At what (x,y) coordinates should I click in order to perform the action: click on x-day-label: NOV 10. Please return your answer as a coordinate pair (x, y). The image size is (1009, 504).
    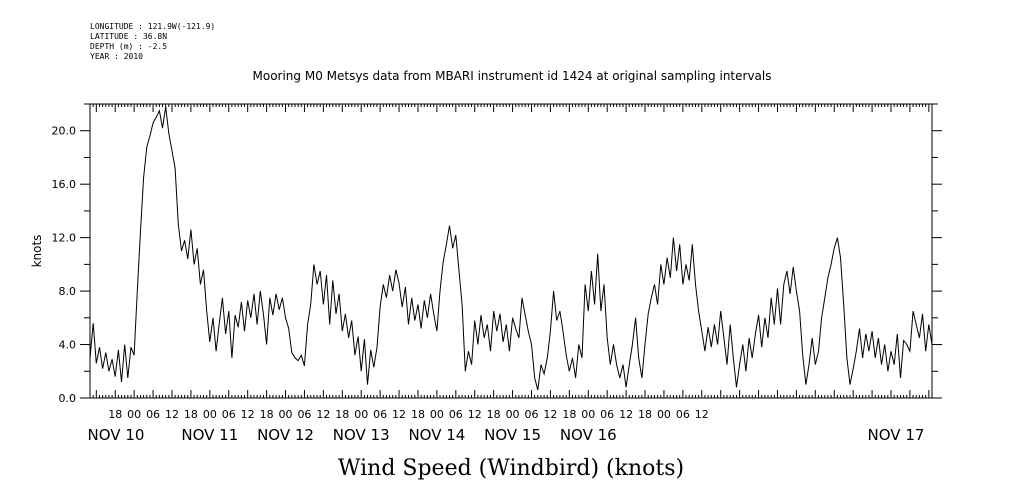
    Looking at the image, I should click on (116, 435).